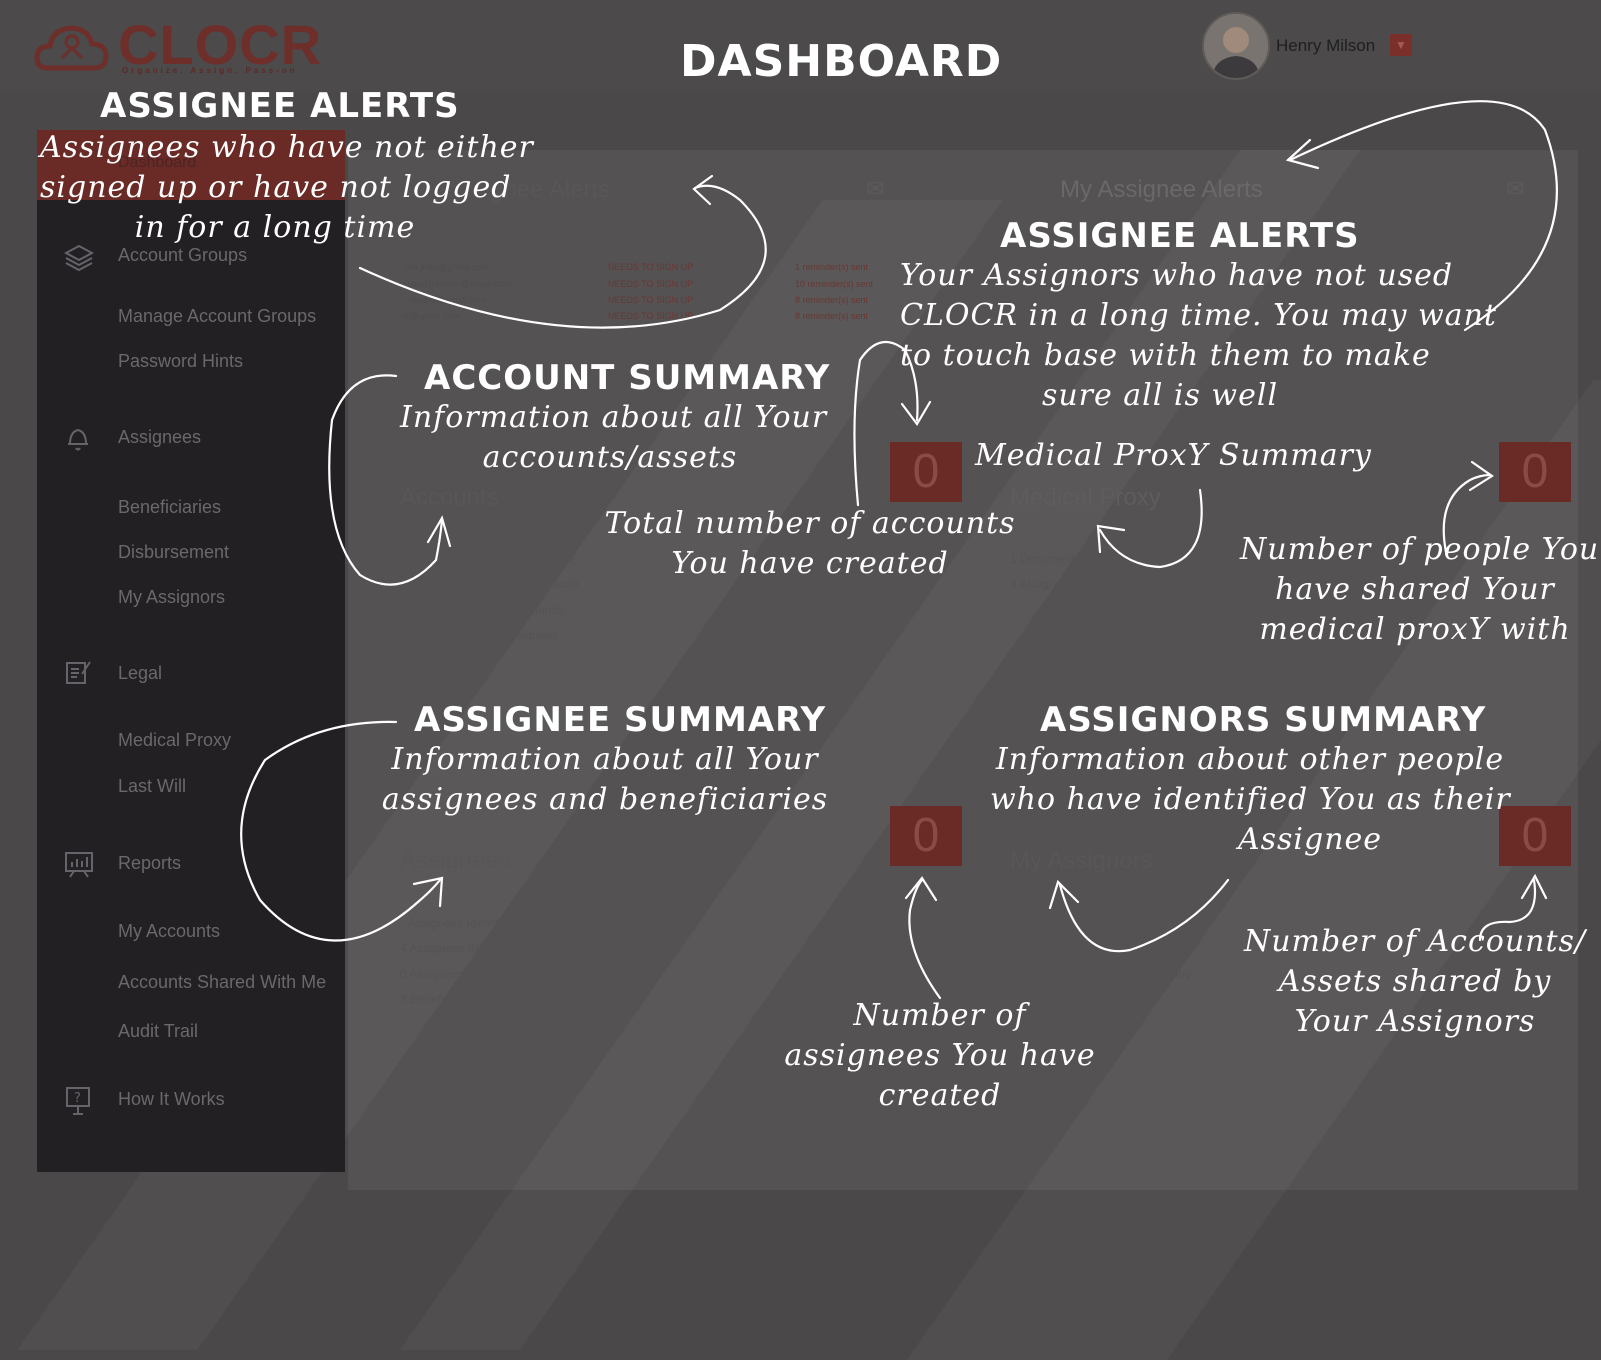 The image size is (1601, 1360). I want to click on accounts-line: 1 Accounts in Ultra-Secure Mode, so click(488, 559).